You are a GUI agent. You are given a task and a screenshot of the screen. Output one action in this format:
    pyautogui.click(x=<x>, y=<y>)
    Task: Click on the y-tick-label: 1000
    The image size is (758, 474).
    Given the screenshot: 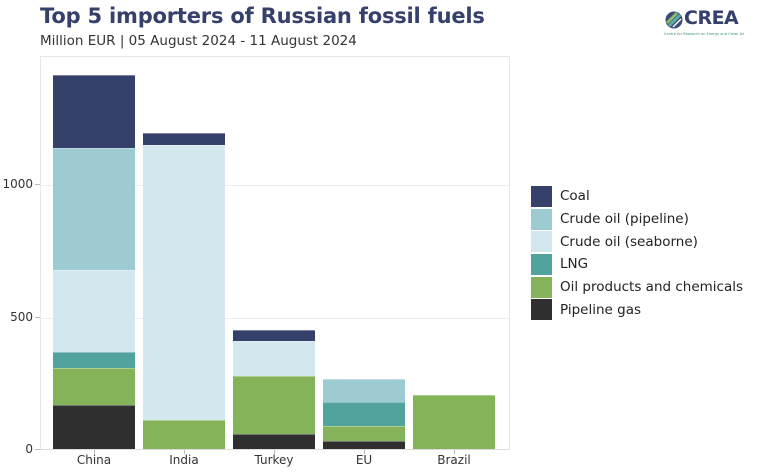 What is the action you would take?
    pyautogui.click(x=17, y=184)
    